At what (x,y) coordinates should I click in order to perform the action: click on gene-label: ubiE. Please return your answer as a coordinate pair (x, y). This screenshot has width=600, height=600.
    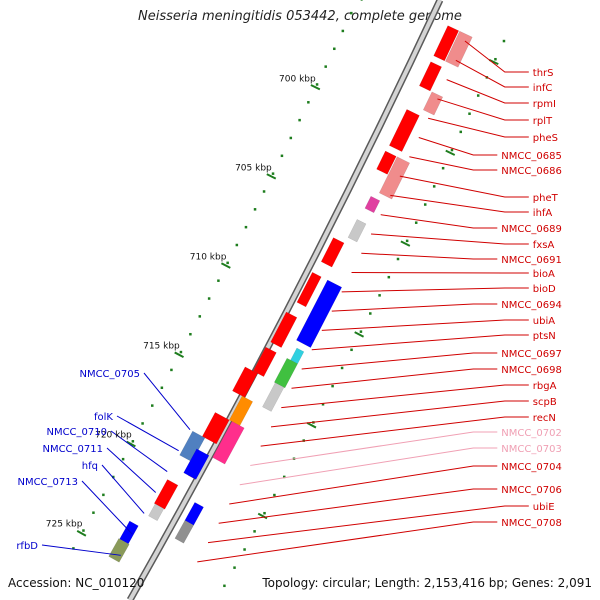
    Looking at the image, I should click on (544, 507).